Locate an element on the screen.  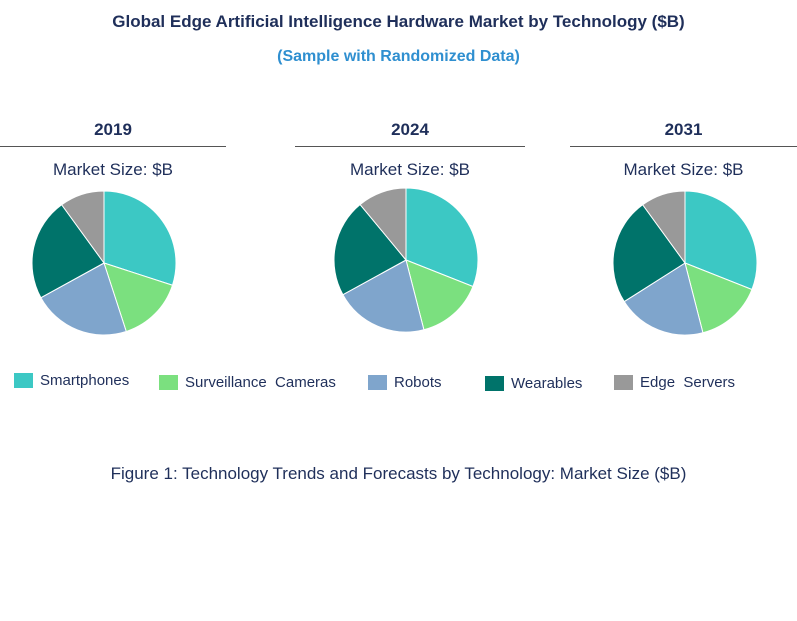
legend-item-wearables: Wearables is located at coordinates (533, 383).